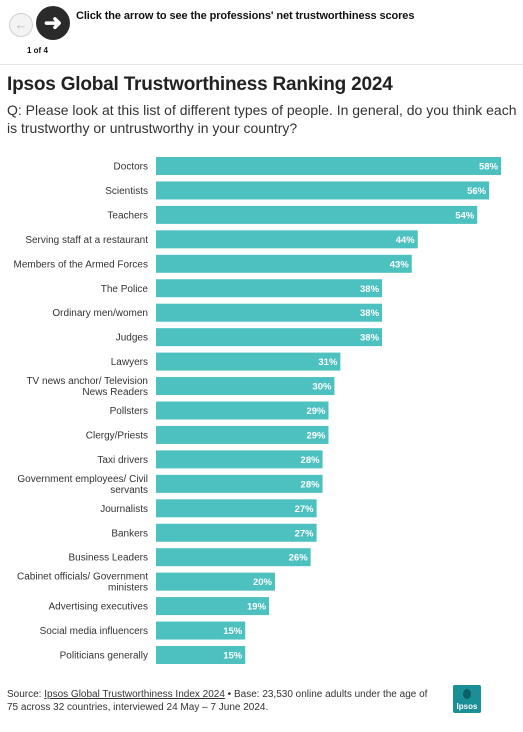 The image size is (523, 732). I want to click on value-label-15: 27%, so click(305, 533).